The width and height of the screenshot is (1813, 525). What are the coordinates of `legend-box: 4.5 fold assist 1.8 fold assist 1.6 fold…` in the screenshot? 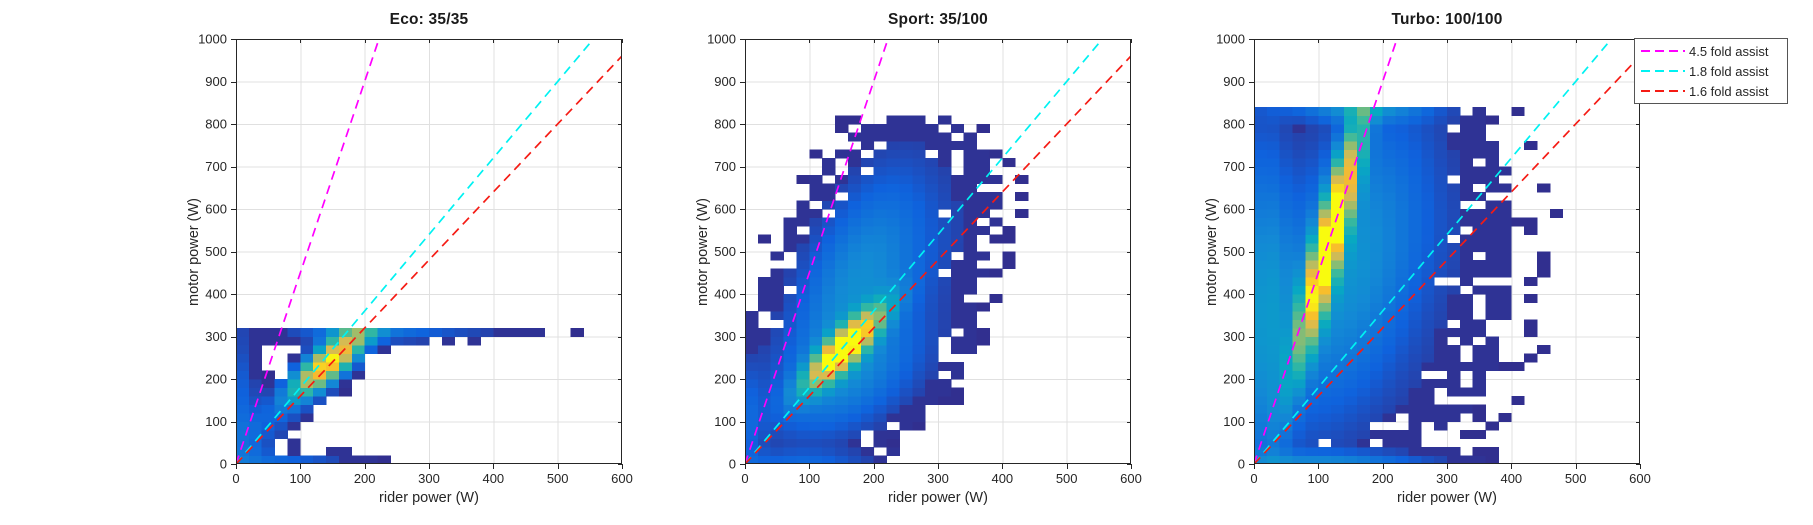 It's located at (1711, 71).